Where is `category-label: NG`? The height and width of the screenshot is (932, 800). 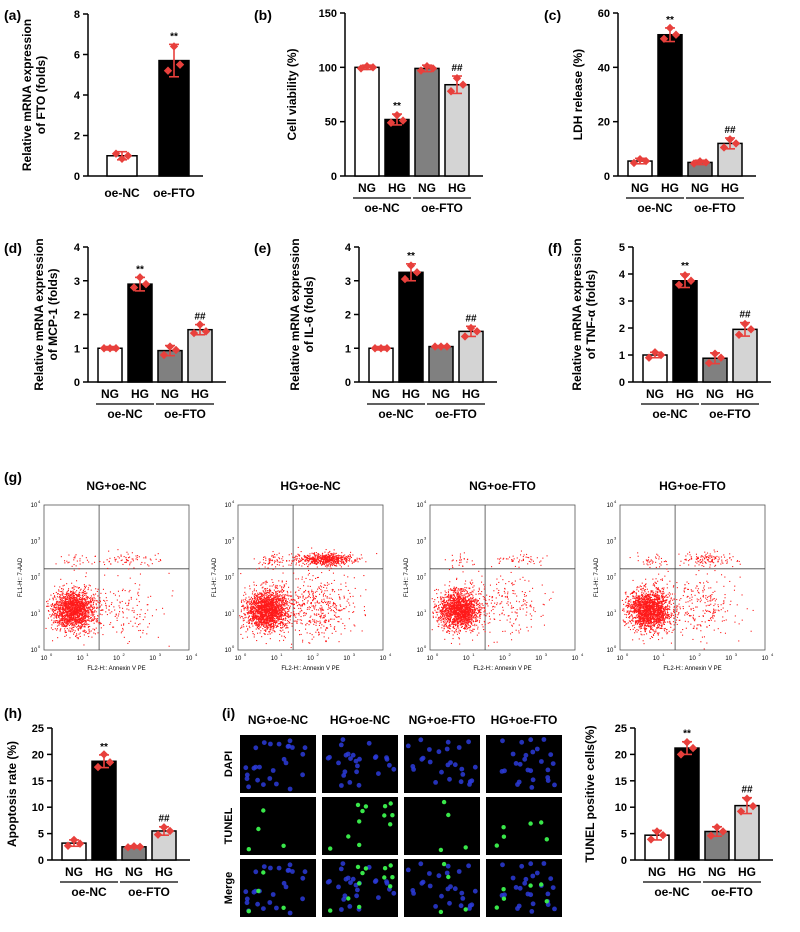 category-label: NG is located at coordinates (700, 188).